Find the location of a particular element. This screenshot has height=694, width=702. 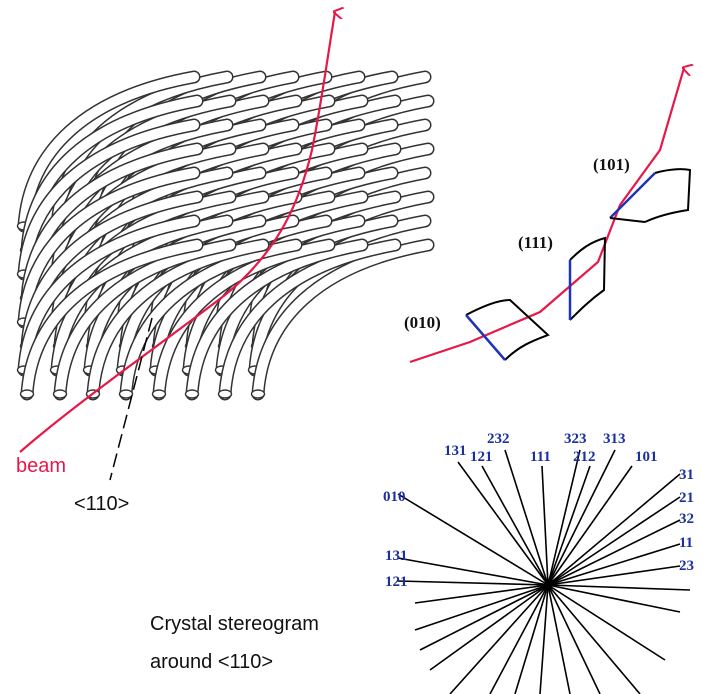

stereo-label: 32 is located at coordinates (686, 519).